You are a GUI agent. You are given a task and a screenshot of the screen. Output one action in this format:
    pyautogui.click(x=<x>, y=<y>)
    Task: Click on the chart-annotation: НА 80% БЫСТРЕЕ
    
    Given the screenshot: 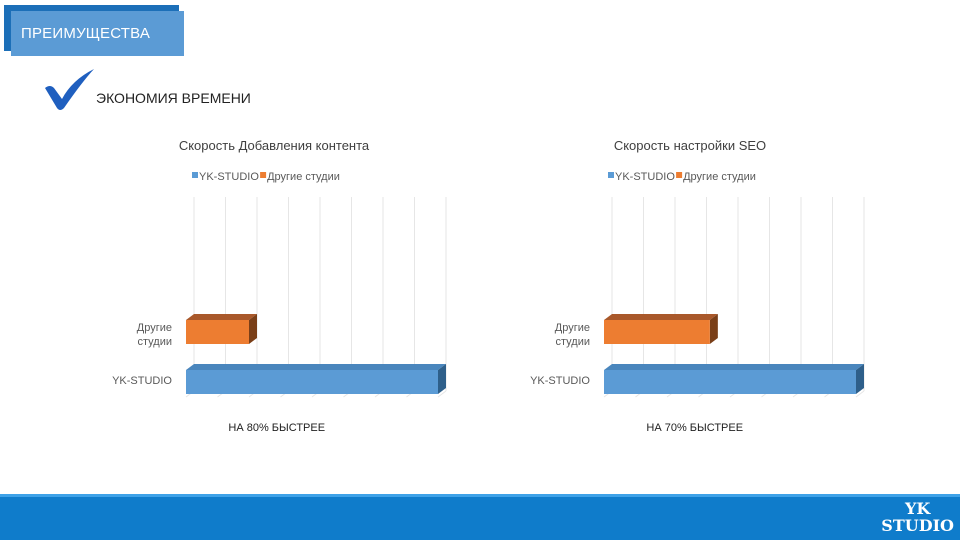 What is the action you would take?
    pyautogui.click(x=276, y=428)
    